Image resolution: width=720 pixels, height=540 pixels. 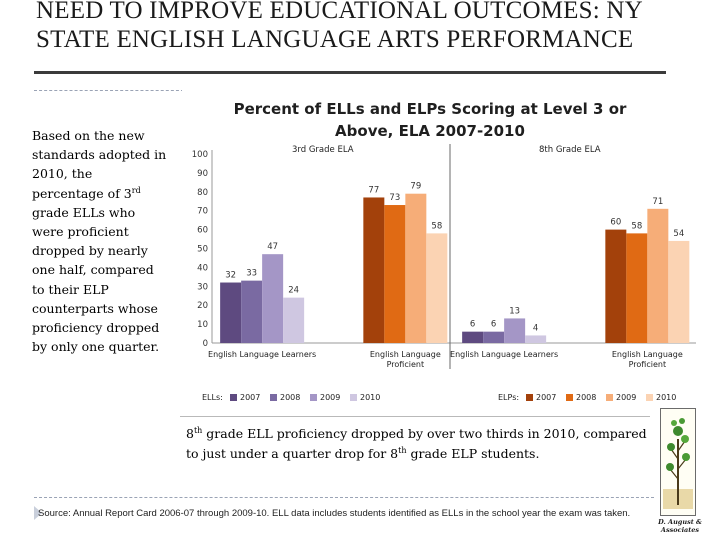 I want to click on y-tick-label: 0, so click(x=205, y=344).